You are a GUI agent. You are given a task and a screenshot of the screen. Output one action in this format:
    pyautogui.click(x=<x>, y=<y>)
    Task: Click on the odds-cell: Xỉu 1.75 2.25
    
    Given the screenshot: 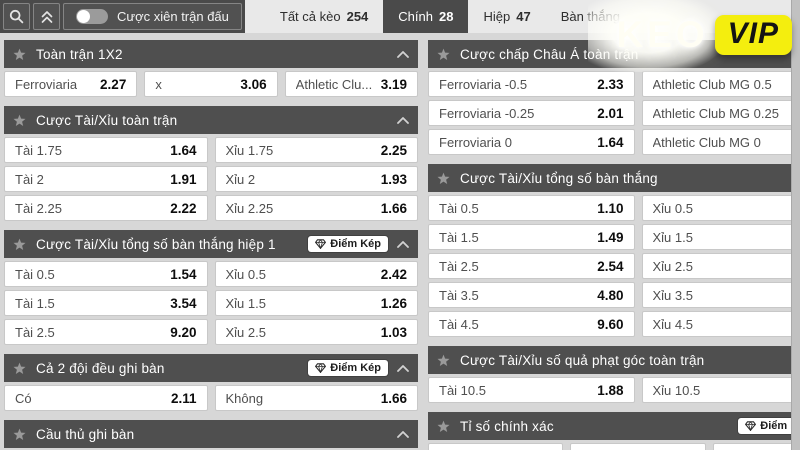 What is the action you would take?
    pyautogui.click(x=316, y=150)
    